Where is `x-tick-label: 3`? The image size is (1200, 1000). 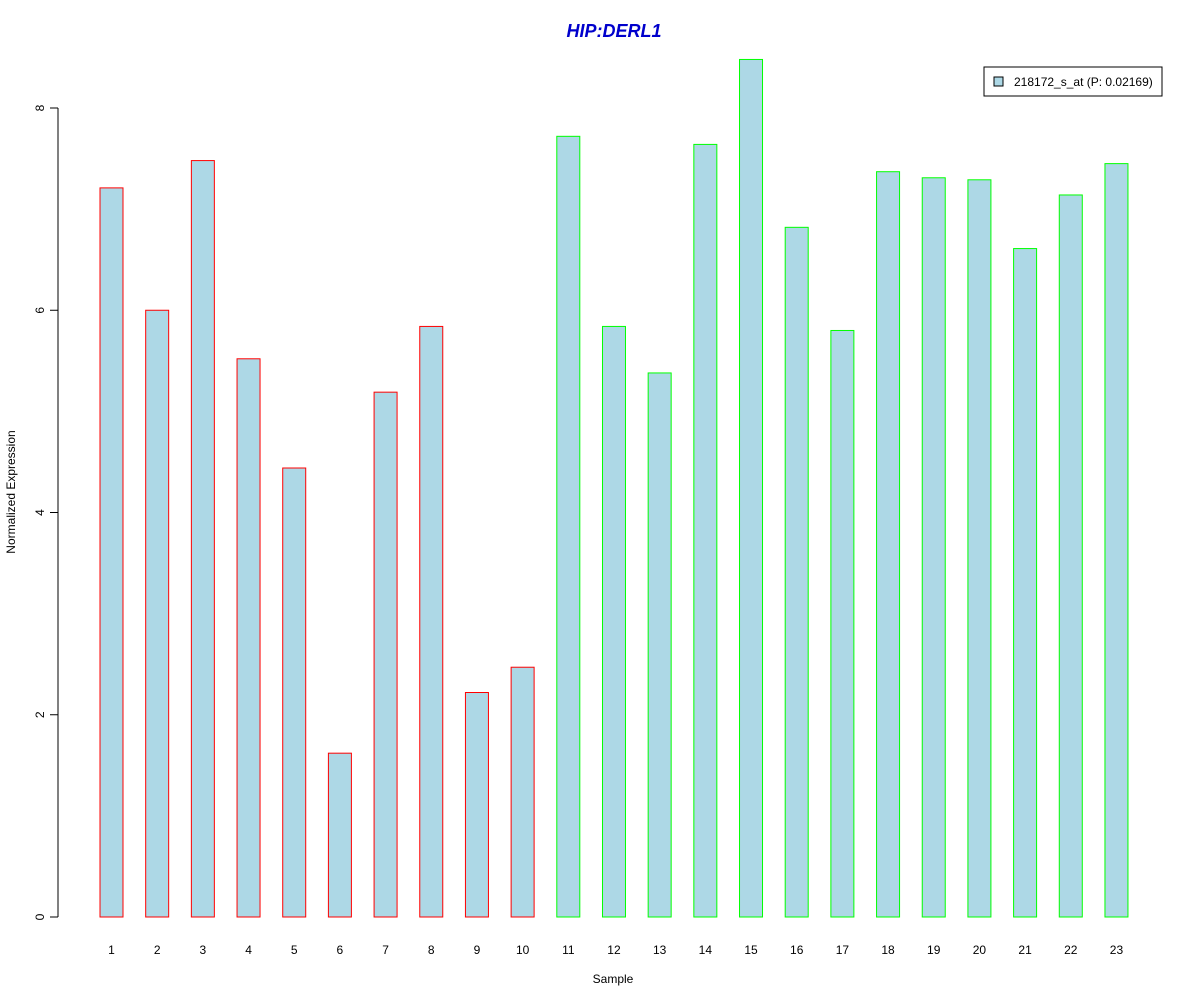 x-tick-label: 3 is located at coordinates (203, 950).